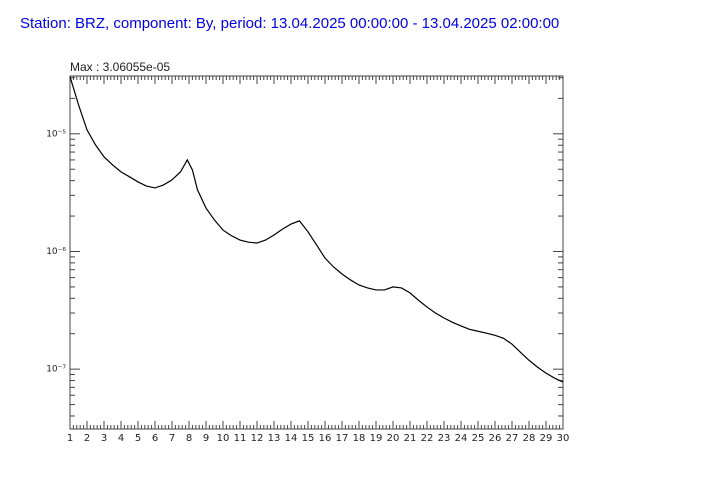  What do you see at coordinates (206, 438) in the screenshot?
I see `x-tick-label: 9` at bounding box center [206, 438].